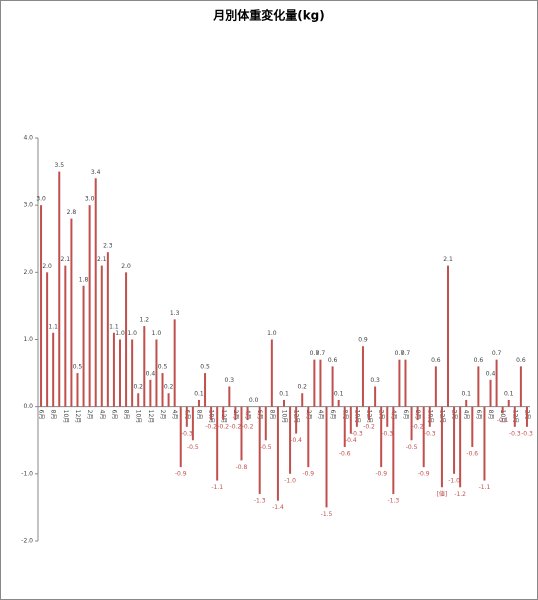  What do you see at coordinates (242, 467) in the screenshot?
I see `value-label: -0.8` at bounding box center [242, 467].